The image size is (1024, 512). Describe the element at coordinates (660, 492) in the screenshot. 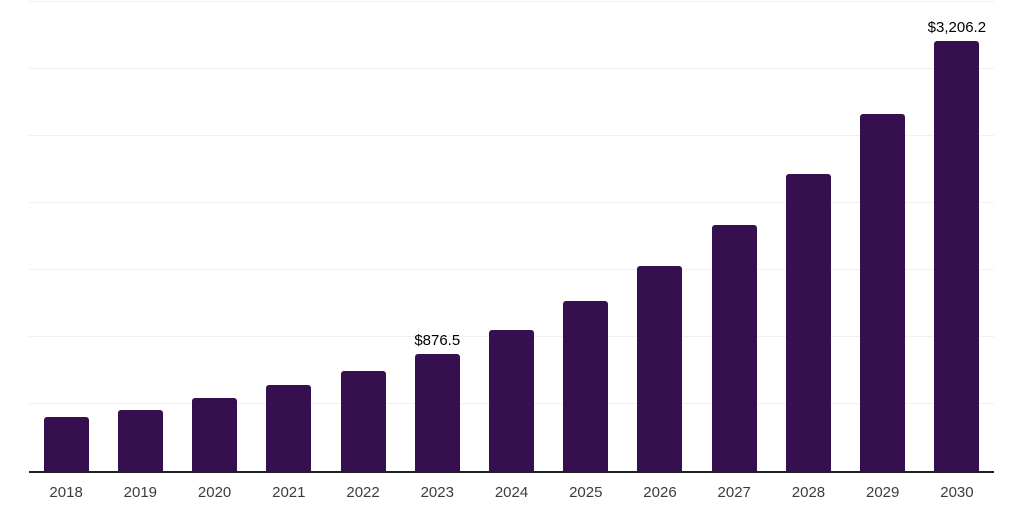

I see `x-label-2026: 2026` at that location.